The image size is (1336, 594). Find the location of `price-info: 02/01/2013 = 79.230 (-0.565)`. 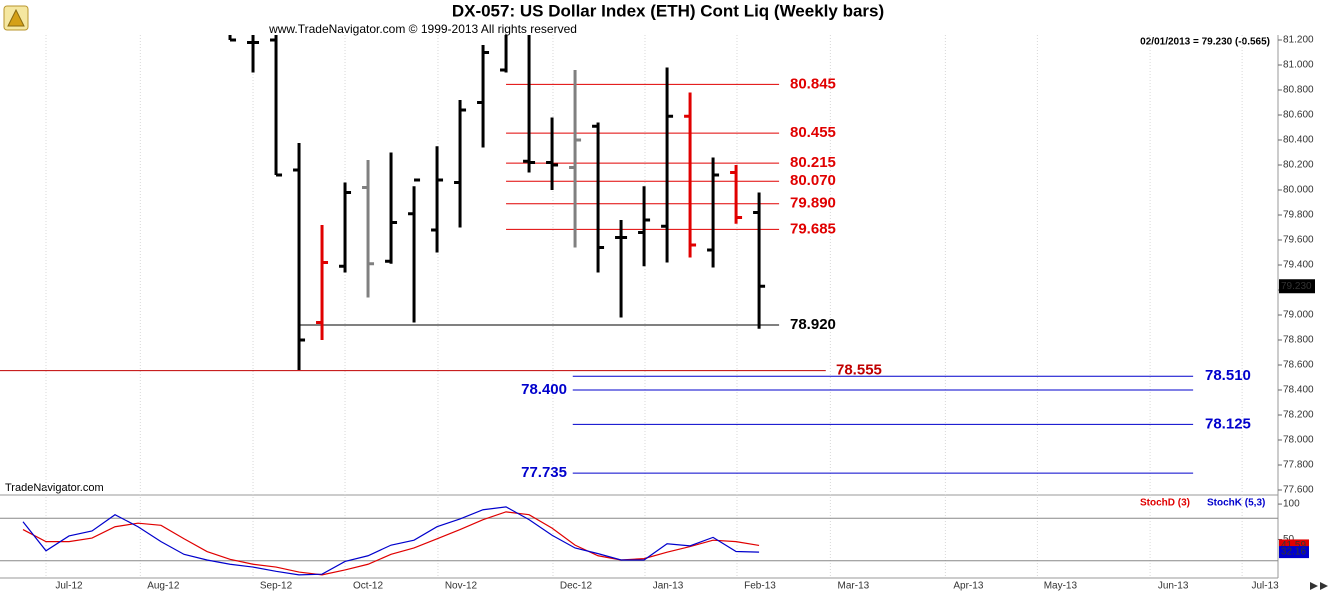

price-info: 02/01/2013 = 79.230 (-0.565) is located at coordinates (1205, 42).